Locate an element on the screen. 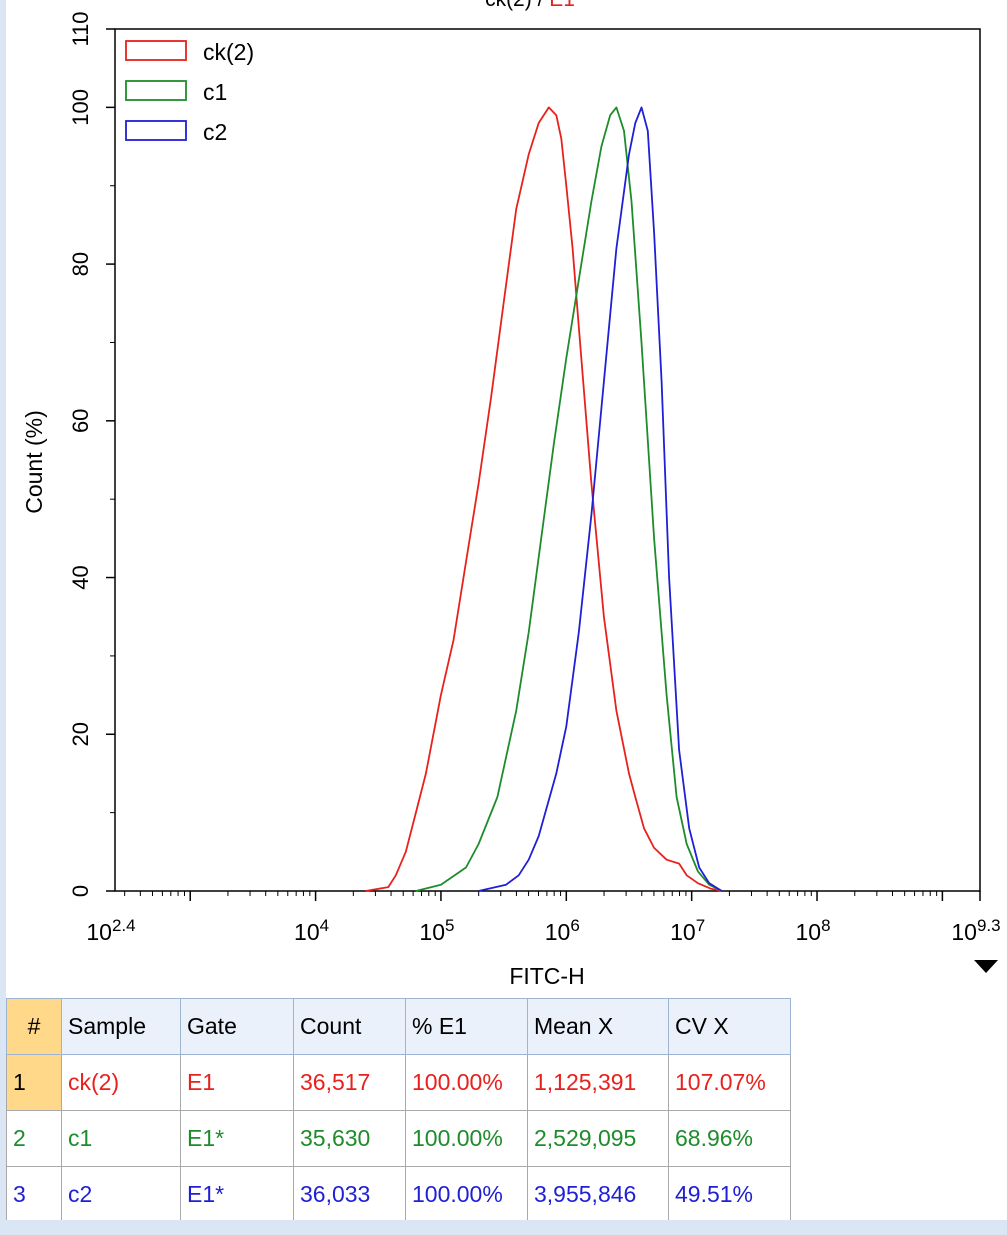  cv-x-cell: 107.07% is located at coordinates (729, 1082).